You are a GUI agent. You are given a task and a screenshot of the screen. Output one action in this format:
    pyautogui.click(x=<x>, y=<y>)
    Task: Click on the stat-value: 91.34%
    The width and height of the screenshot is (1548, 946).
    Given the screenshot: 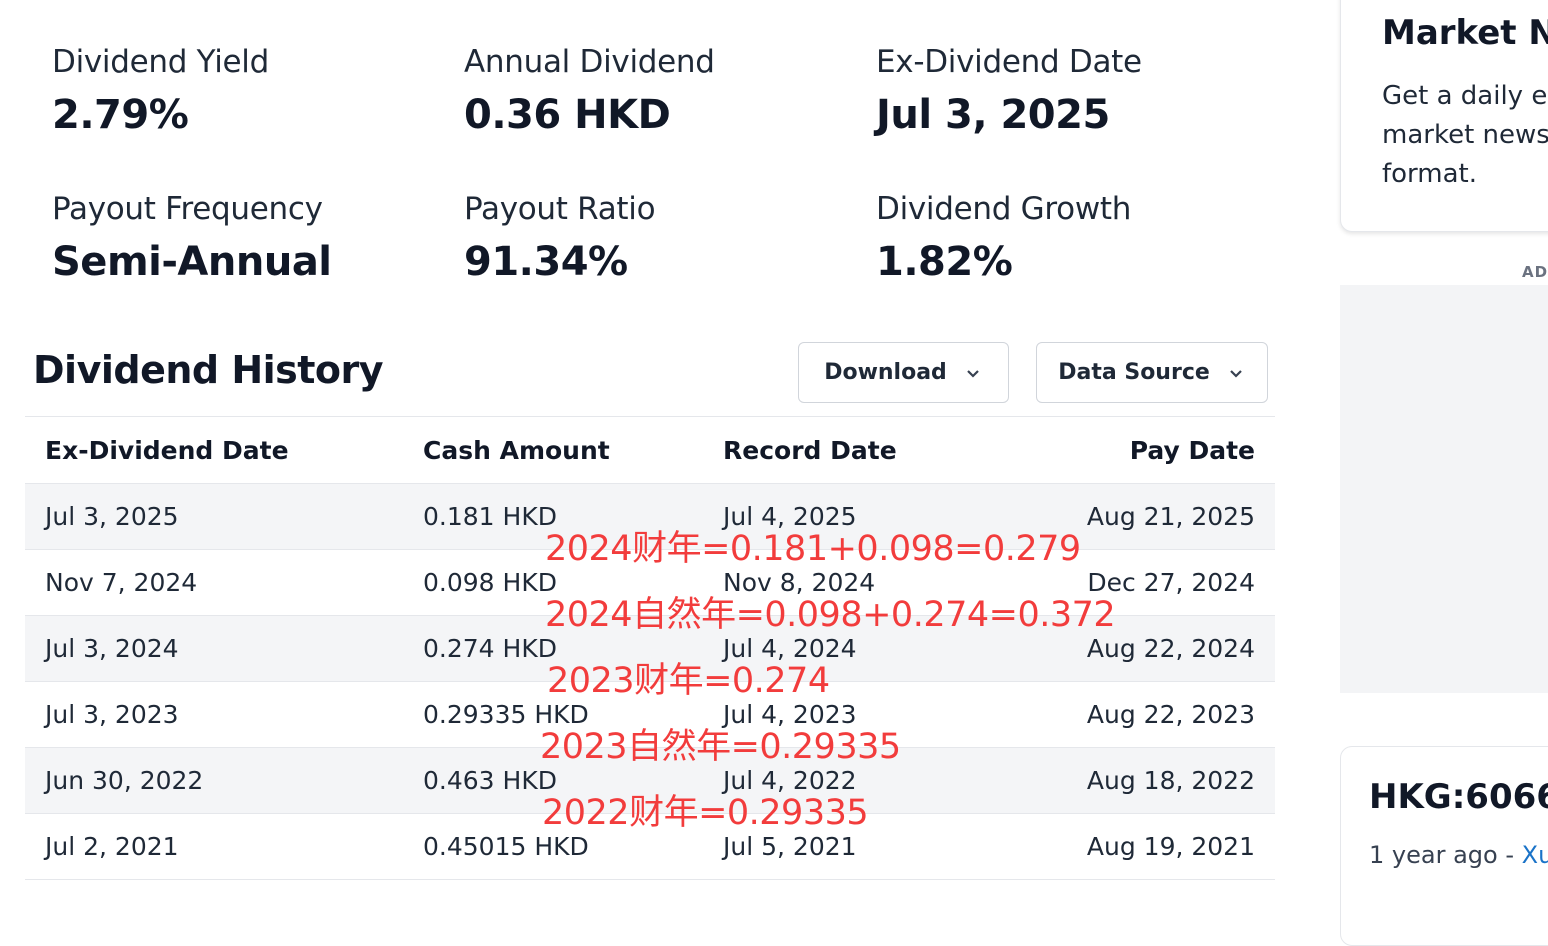 What is the action you would take?
    pyautogui.click(x=546, y=262)
    